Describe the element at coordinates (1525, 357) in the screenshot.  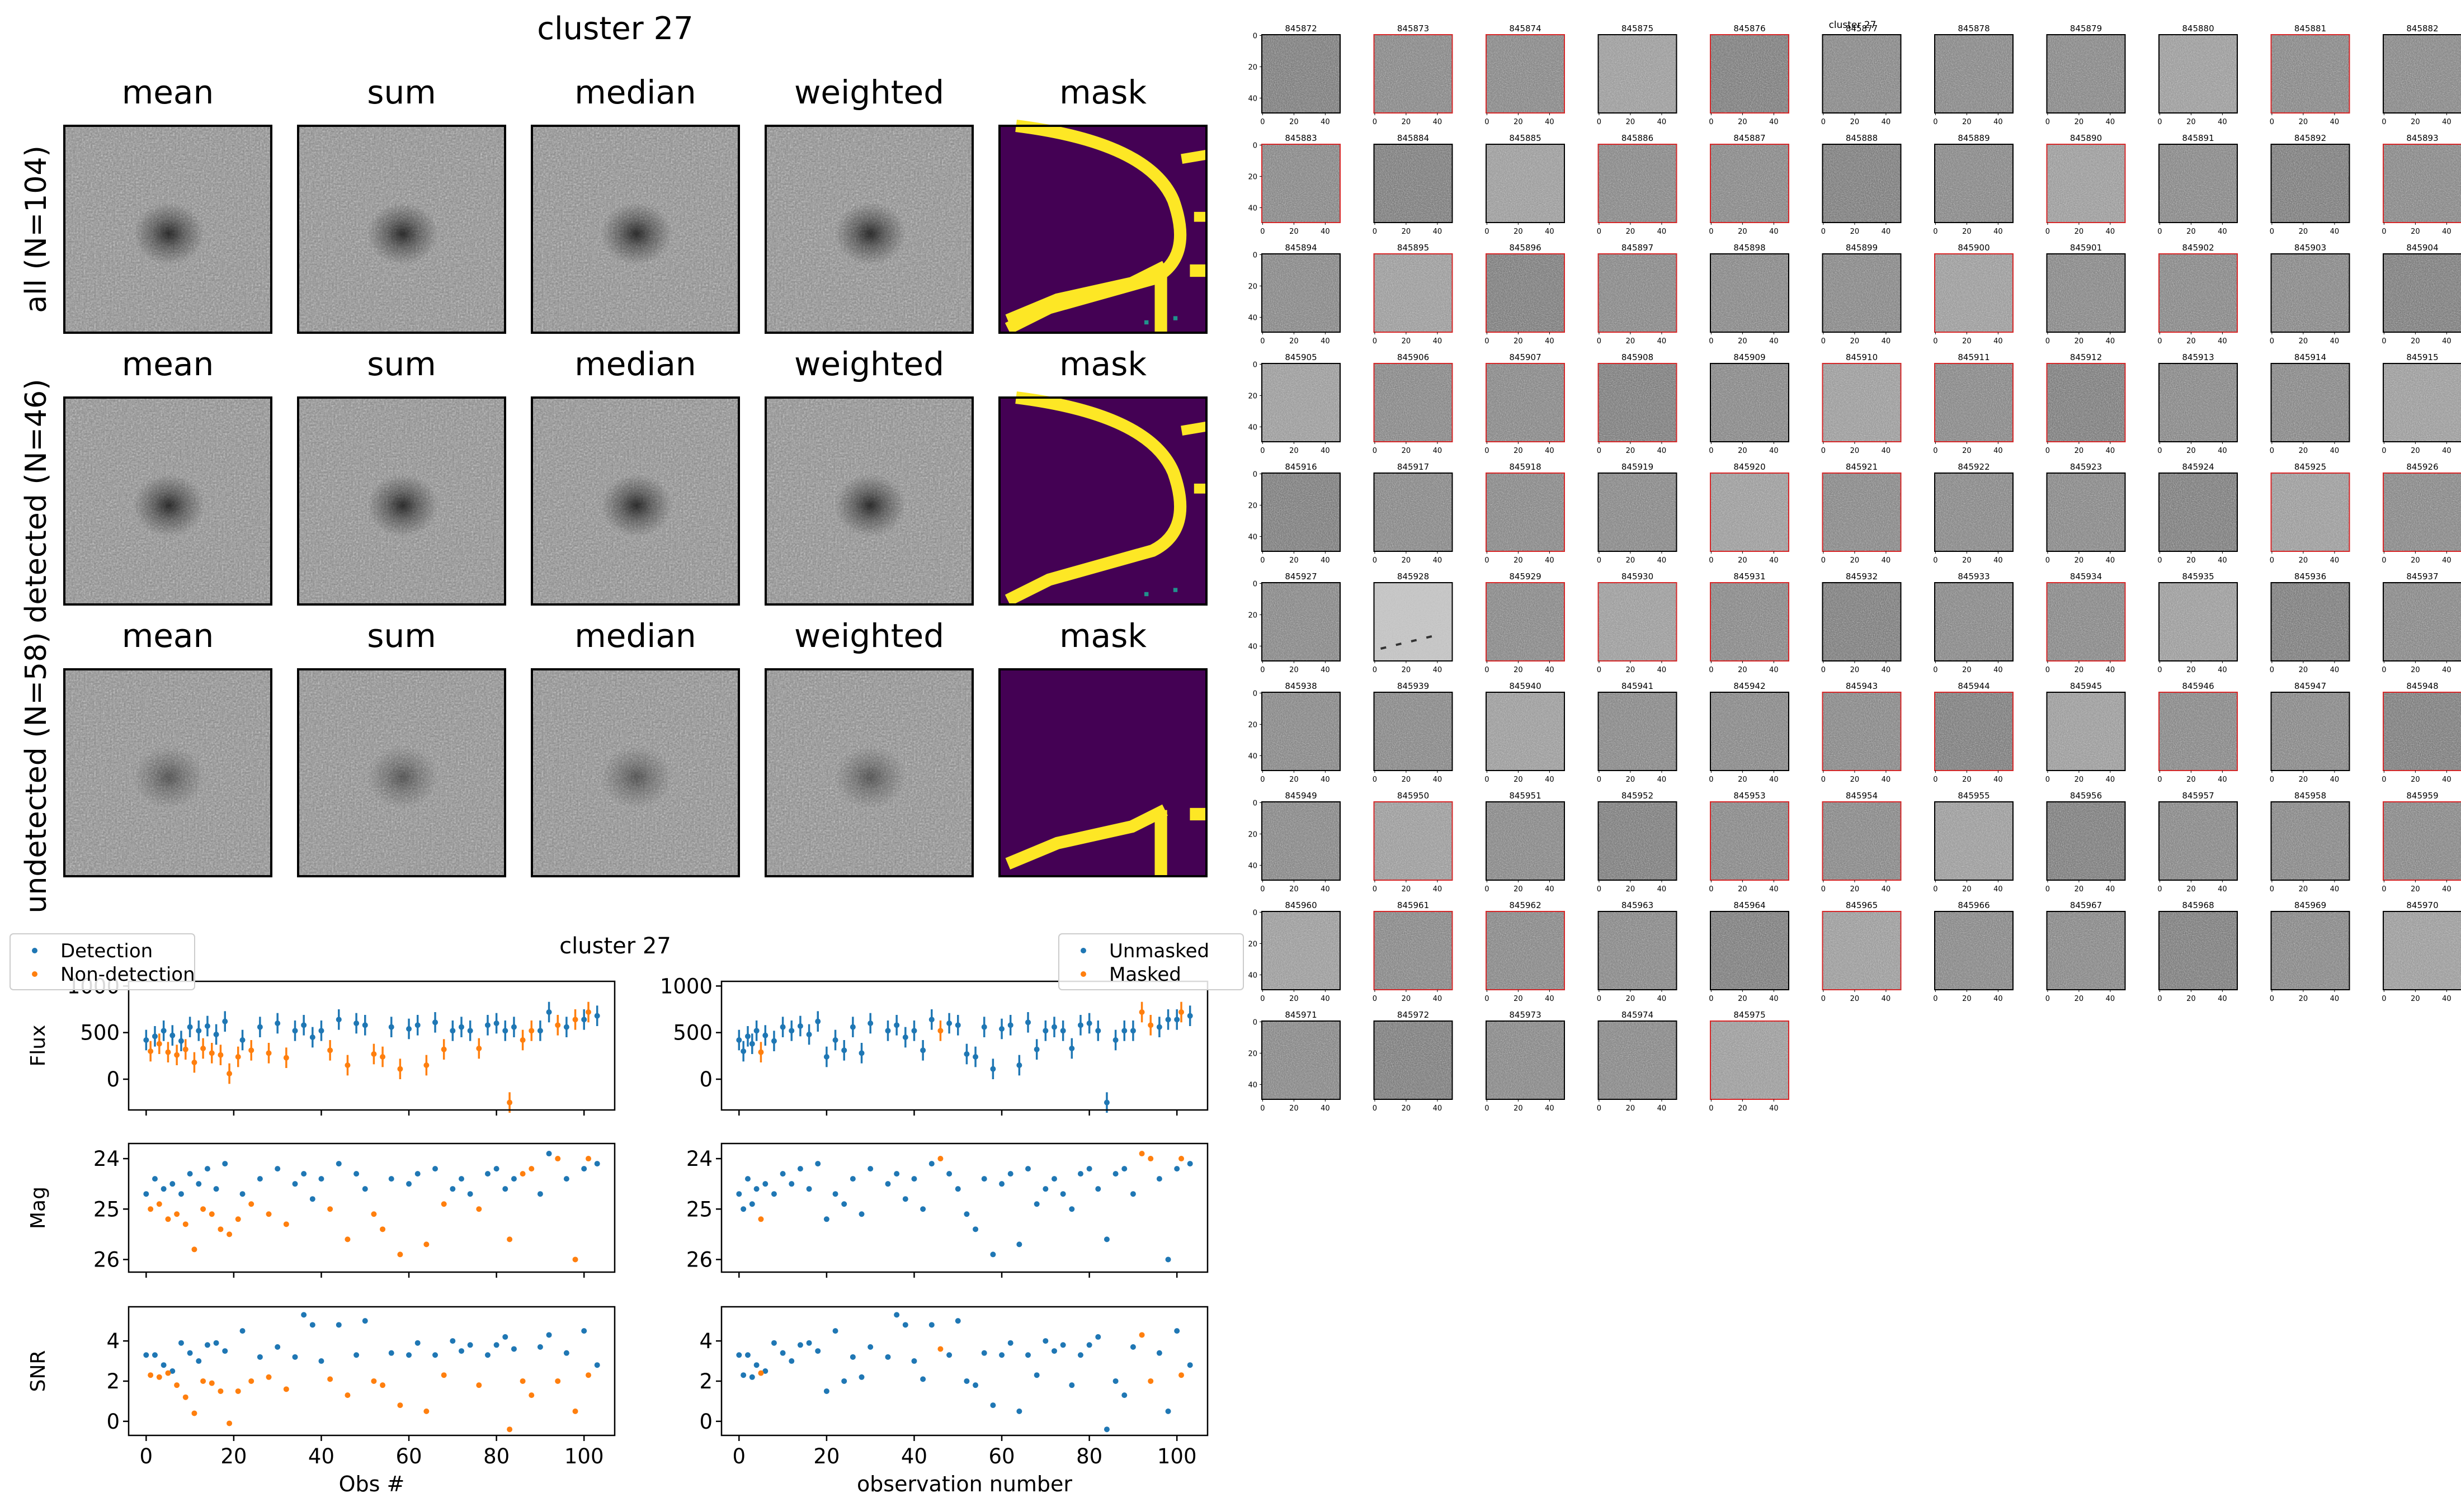
I see `thumbnail-id: 845907` at that location.